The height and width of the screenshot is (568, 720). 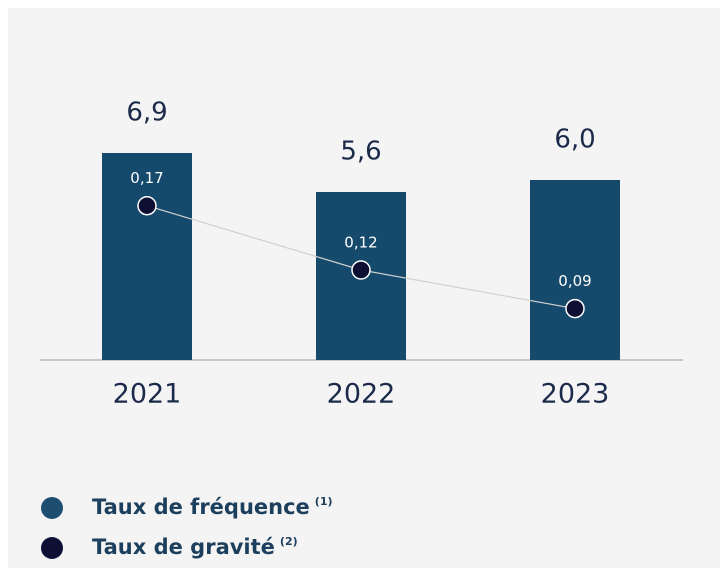 What do you see at coordinates (146, 178) in the screenshot?
I see `line-value-label: 0,17` at bounding box center [146, 178].